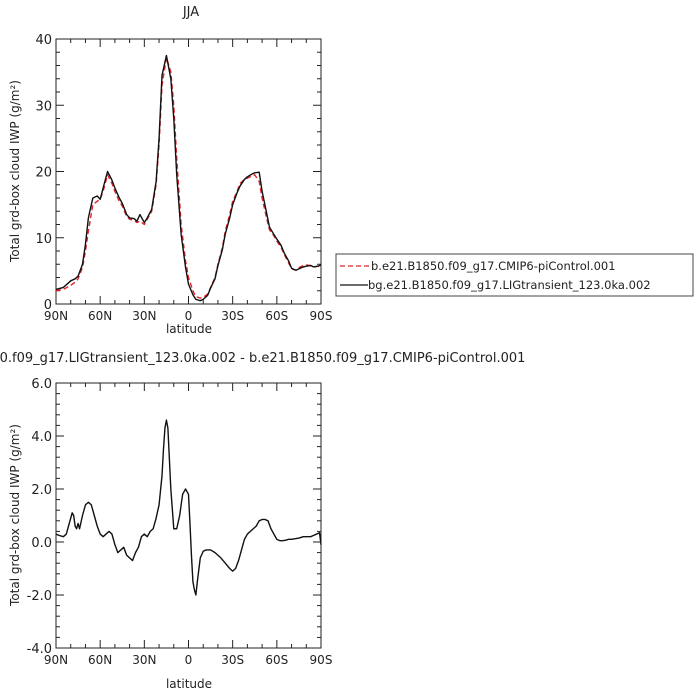 Image resolution: width=700 pixels, height=700 pixels. I want to click on legend-box, so click(514, 275).